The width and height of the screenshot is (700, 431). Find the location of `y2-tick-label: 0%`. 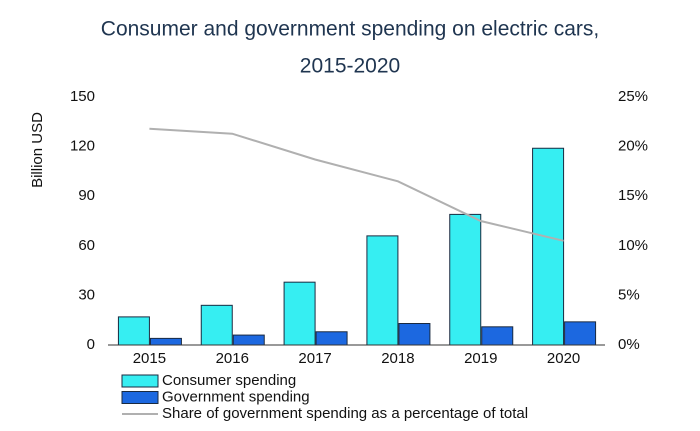

y2-tick-label: 0% is located at coordinates (629, 344).